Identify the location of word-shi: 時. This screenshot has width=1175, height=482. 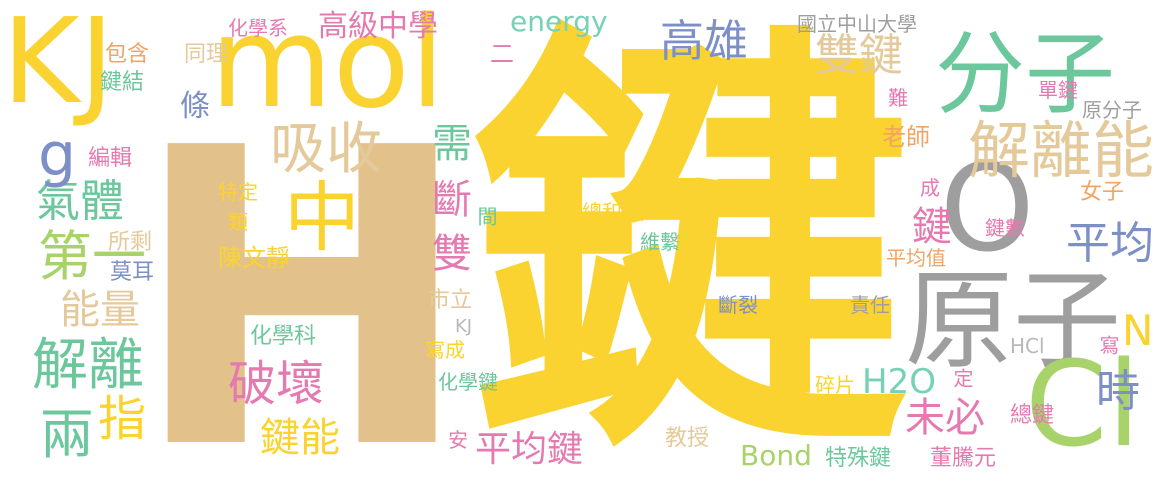
(1118, 391).